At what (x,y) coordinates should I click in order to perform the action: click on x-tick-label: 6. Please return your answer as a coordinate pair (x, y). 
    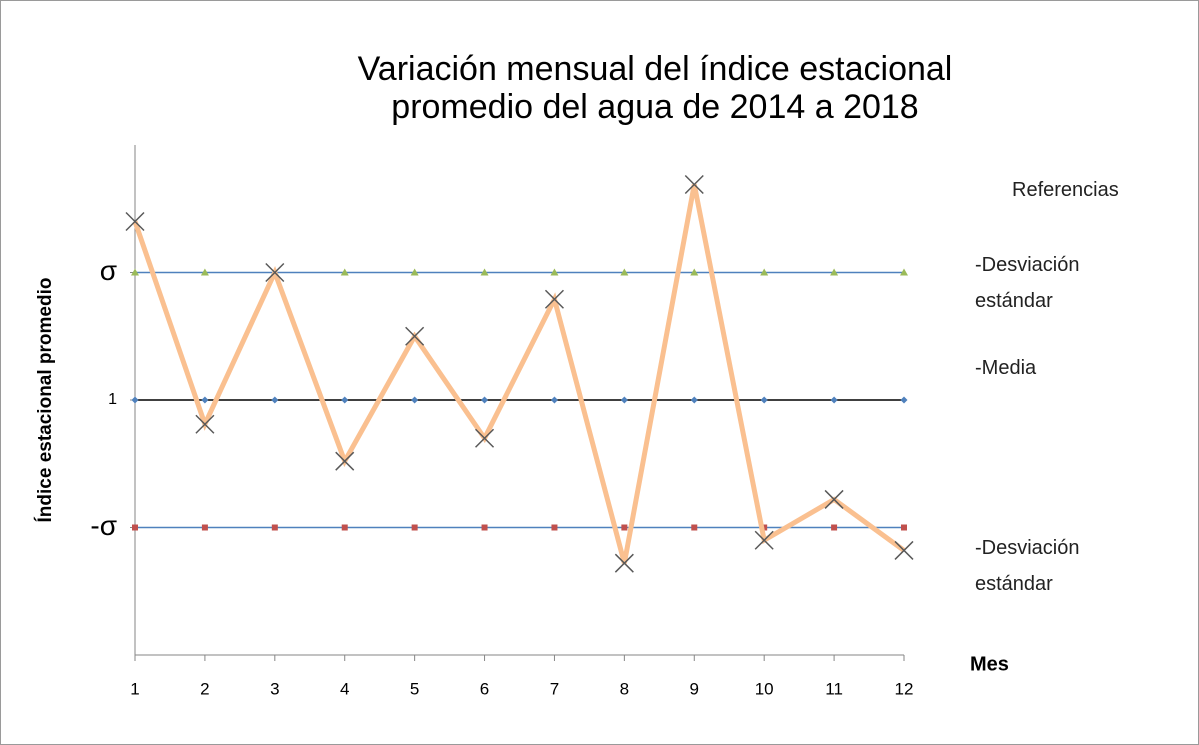
    Looking at the image, I should click on (484, 688).